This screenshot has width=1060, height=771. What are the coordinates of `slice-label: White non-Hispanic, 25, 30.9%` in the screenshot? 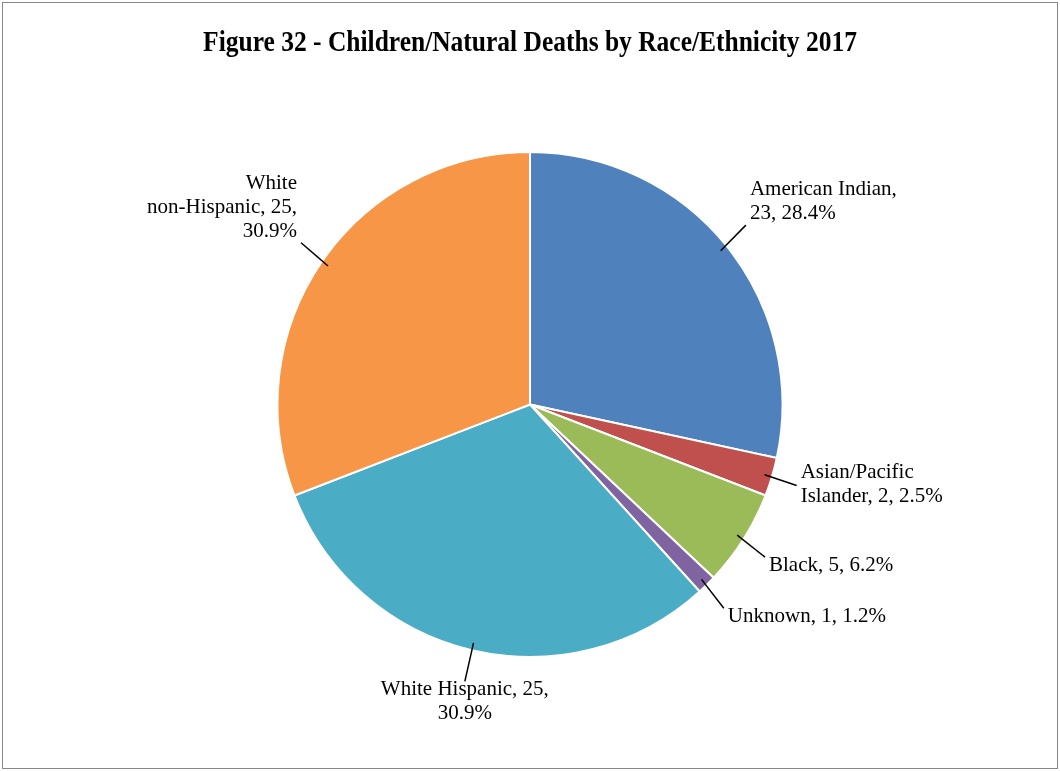 It's located at (222, 205).